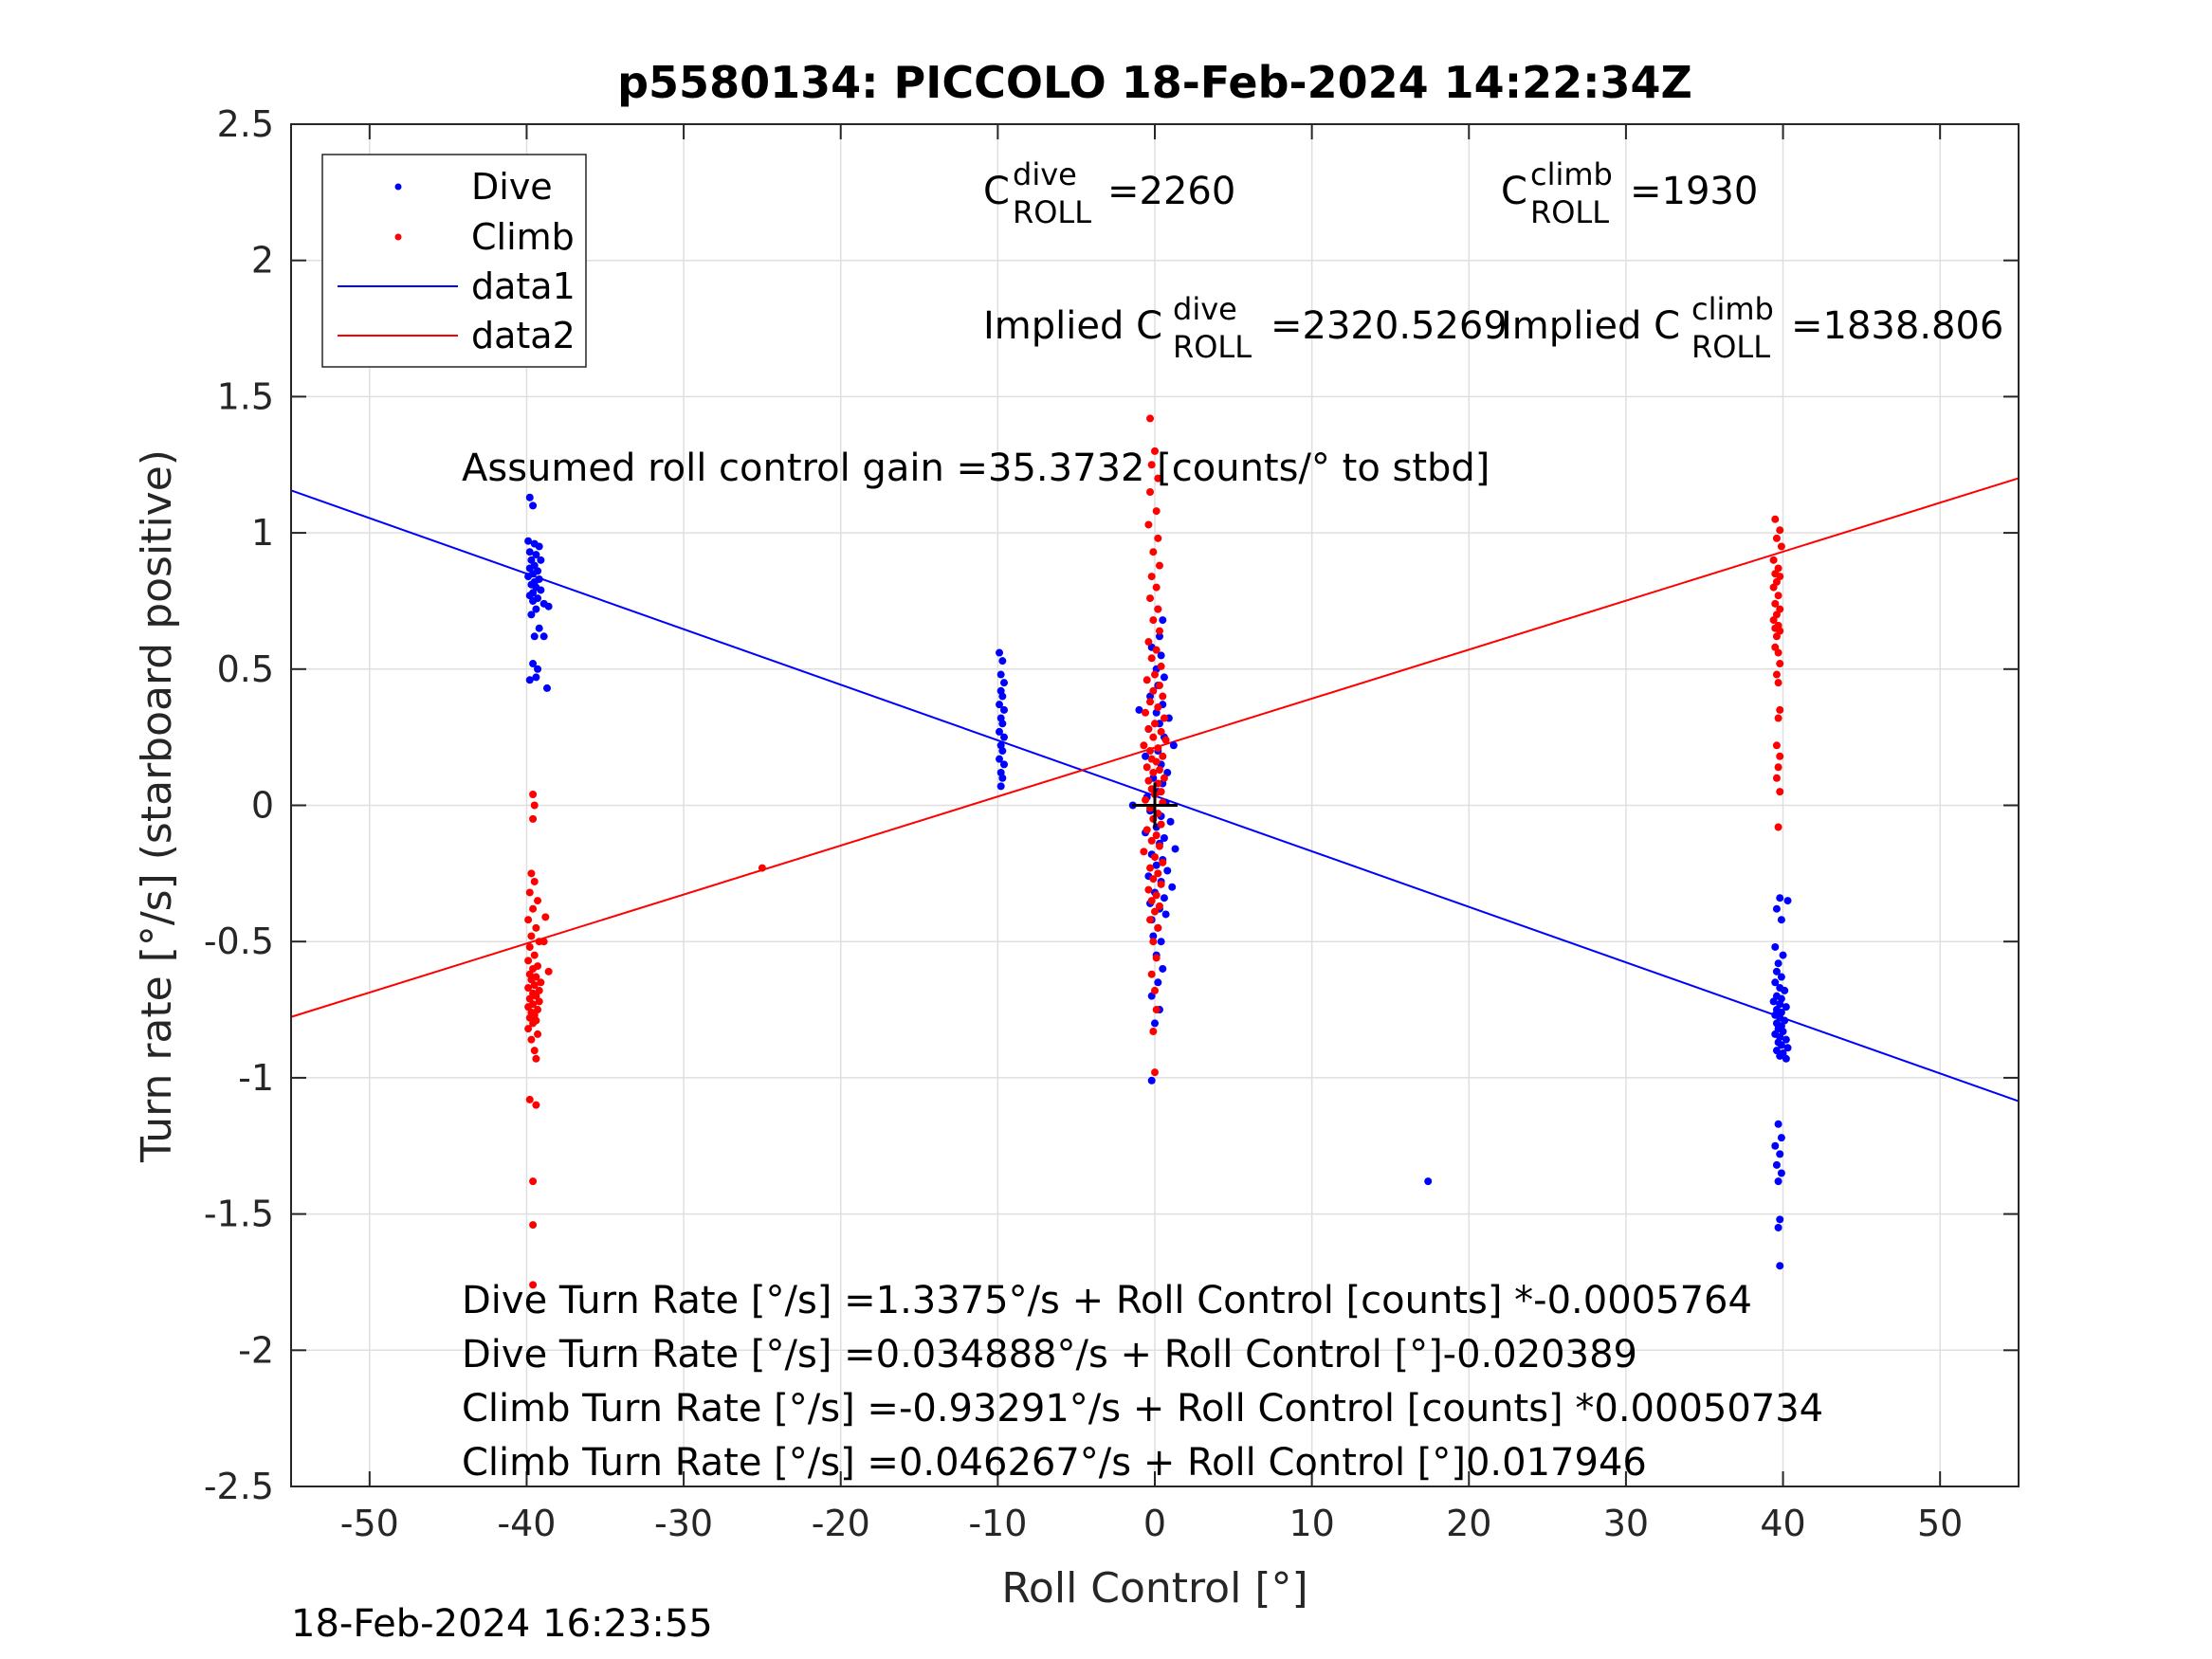  Describe the element at coordinates (996, 191) in the screenshot. I see `c-dive-base: C` at that location.